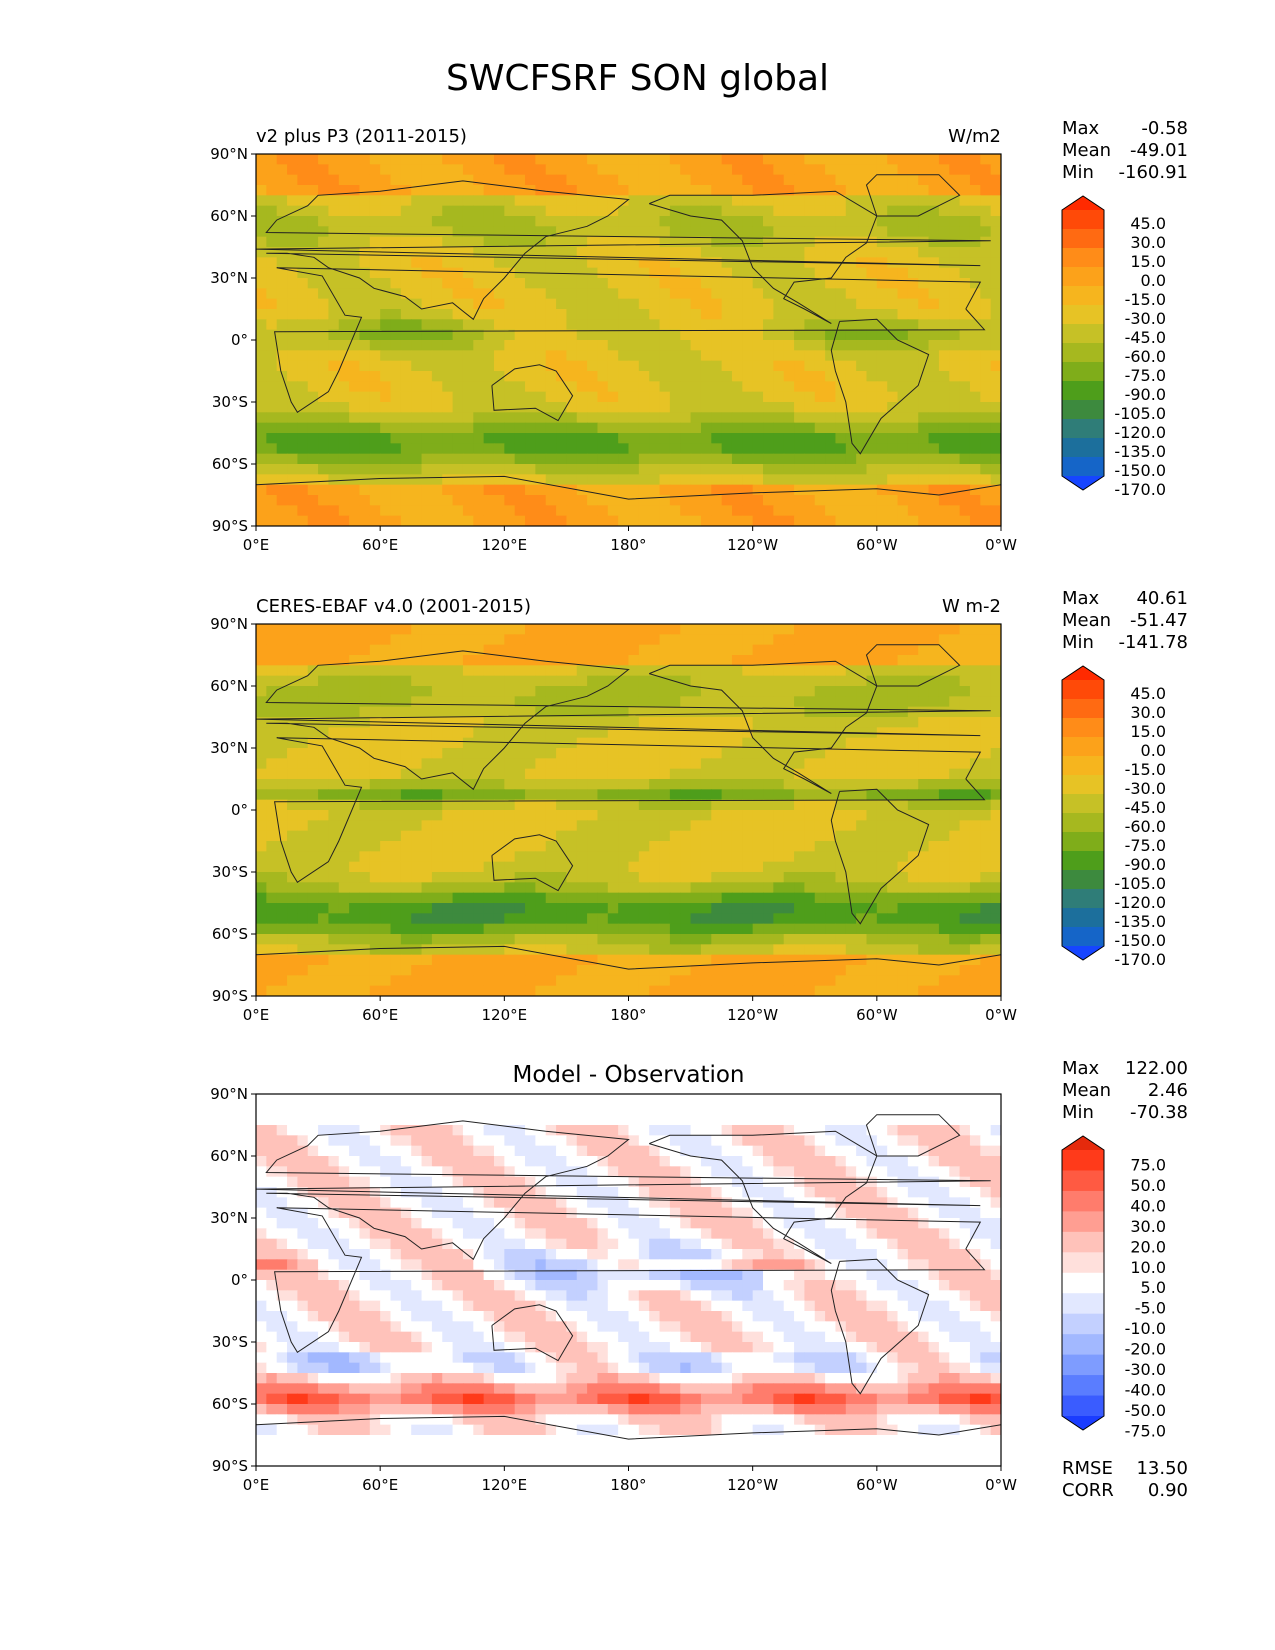 The image size is (1275, 1650). I want to click on colorbar-tick-label: 50.0, so click(1148, 1185).